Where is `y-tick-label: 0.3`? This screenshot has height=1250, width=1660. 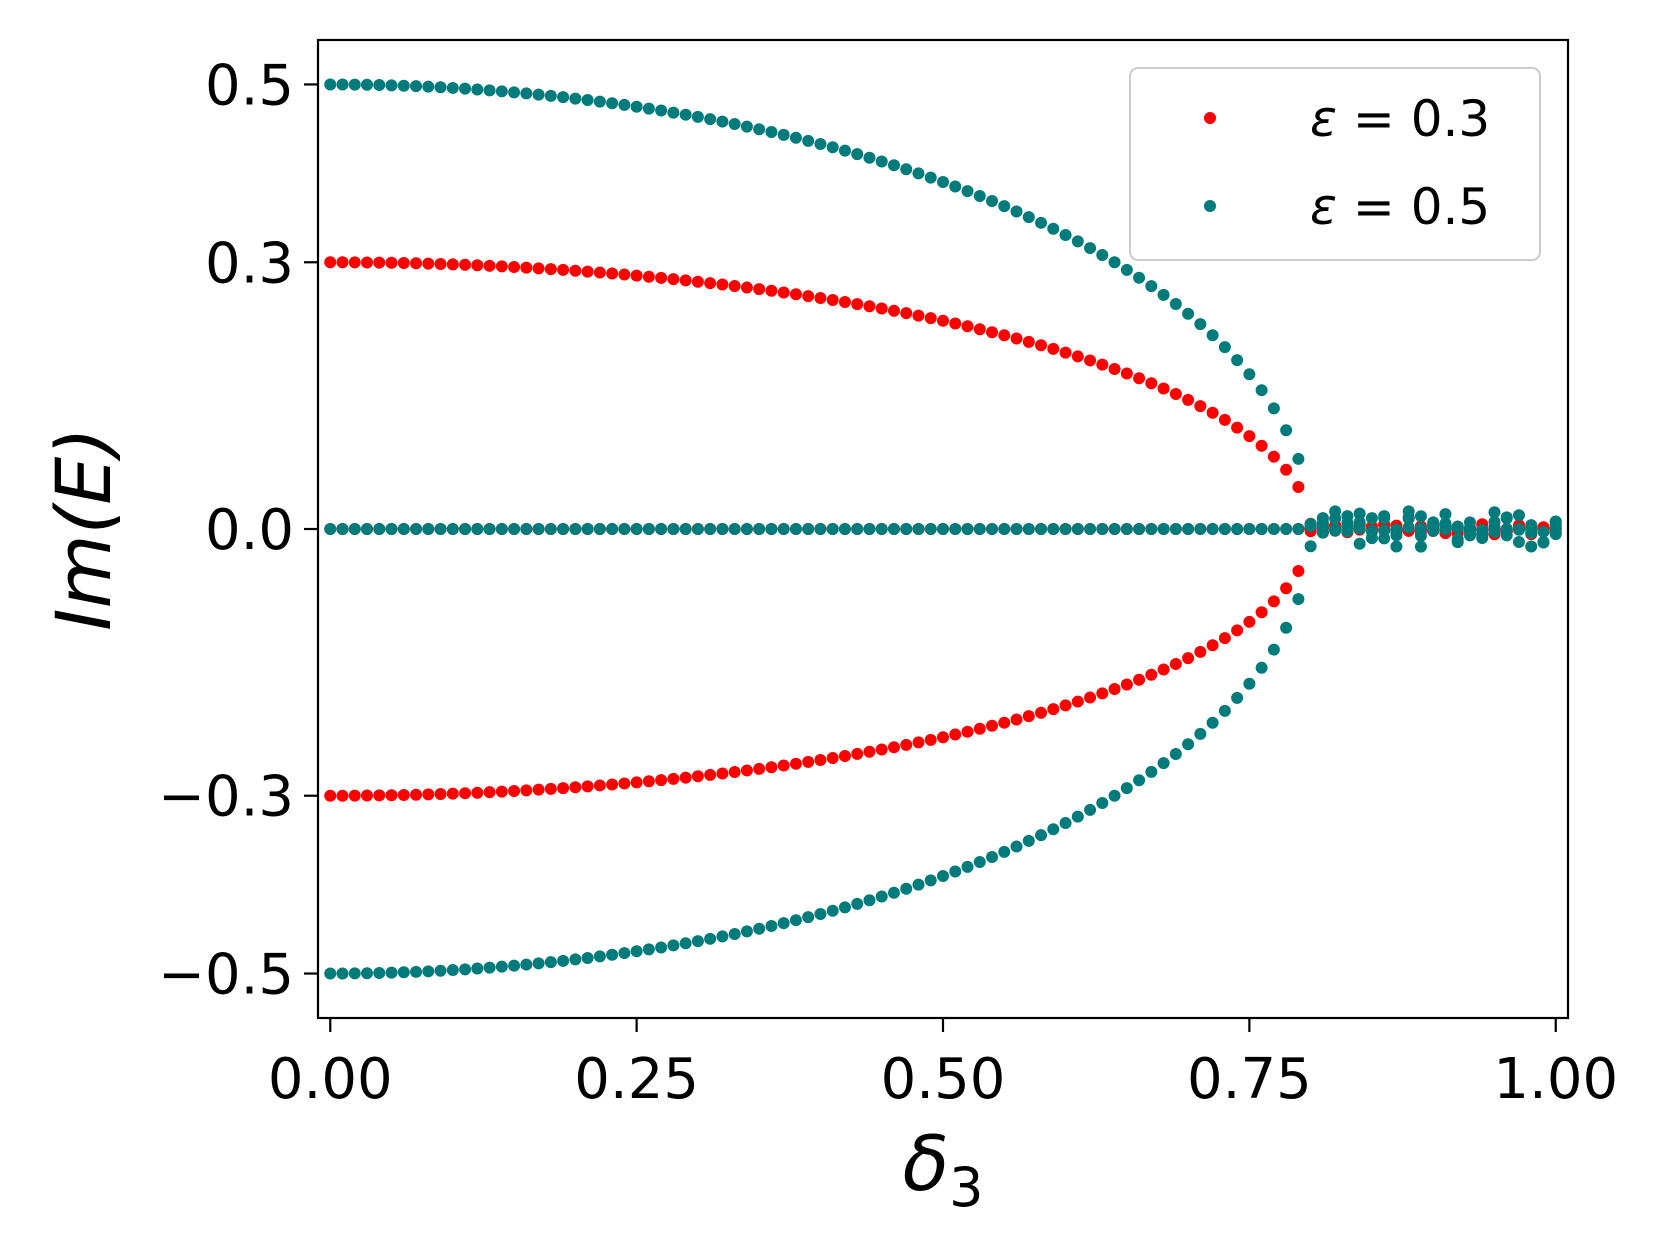
y-tick-label: 0.3 is located at coordinates (249, 263).